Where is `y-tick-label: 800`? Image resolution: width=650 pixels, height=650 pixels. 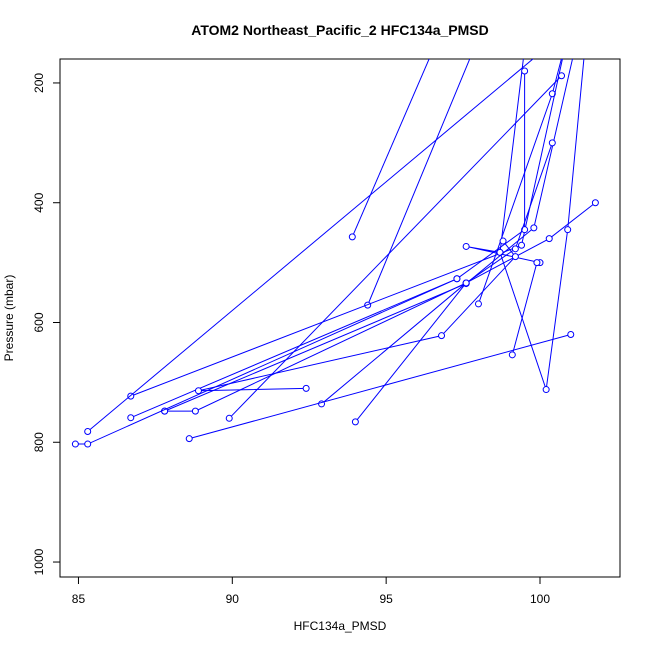
y-tick-label: 800 is located at coordinates (39, 442).